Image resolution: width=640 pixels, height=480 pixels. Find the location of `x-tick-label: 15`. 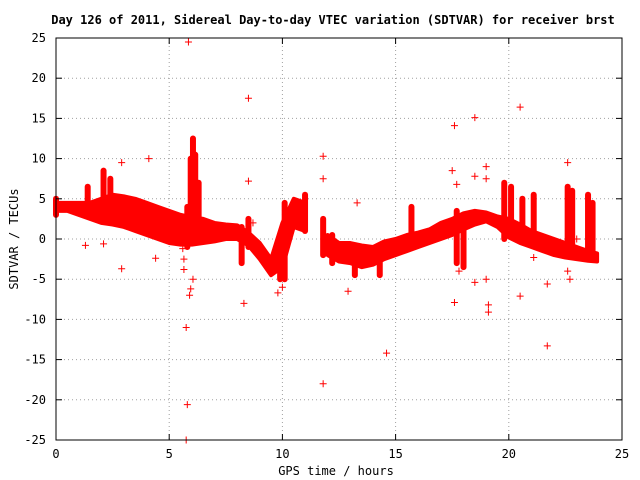

x-tick-label: 15 is located at coordinates (395, 454).